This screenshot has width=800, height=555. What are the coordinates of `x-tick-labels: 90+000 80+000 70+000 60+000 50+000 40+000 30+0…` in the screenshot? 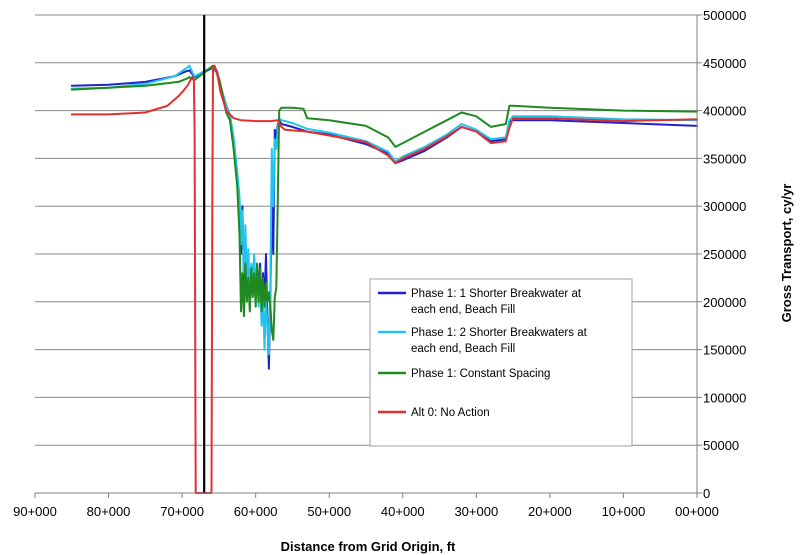 It's located at (366, 511).